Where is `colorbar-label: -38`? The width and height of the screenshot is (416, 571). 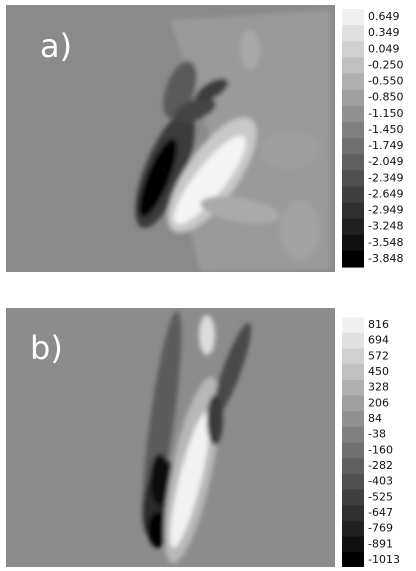 colorbar-label: -38 is located at coordinates (377, 434).